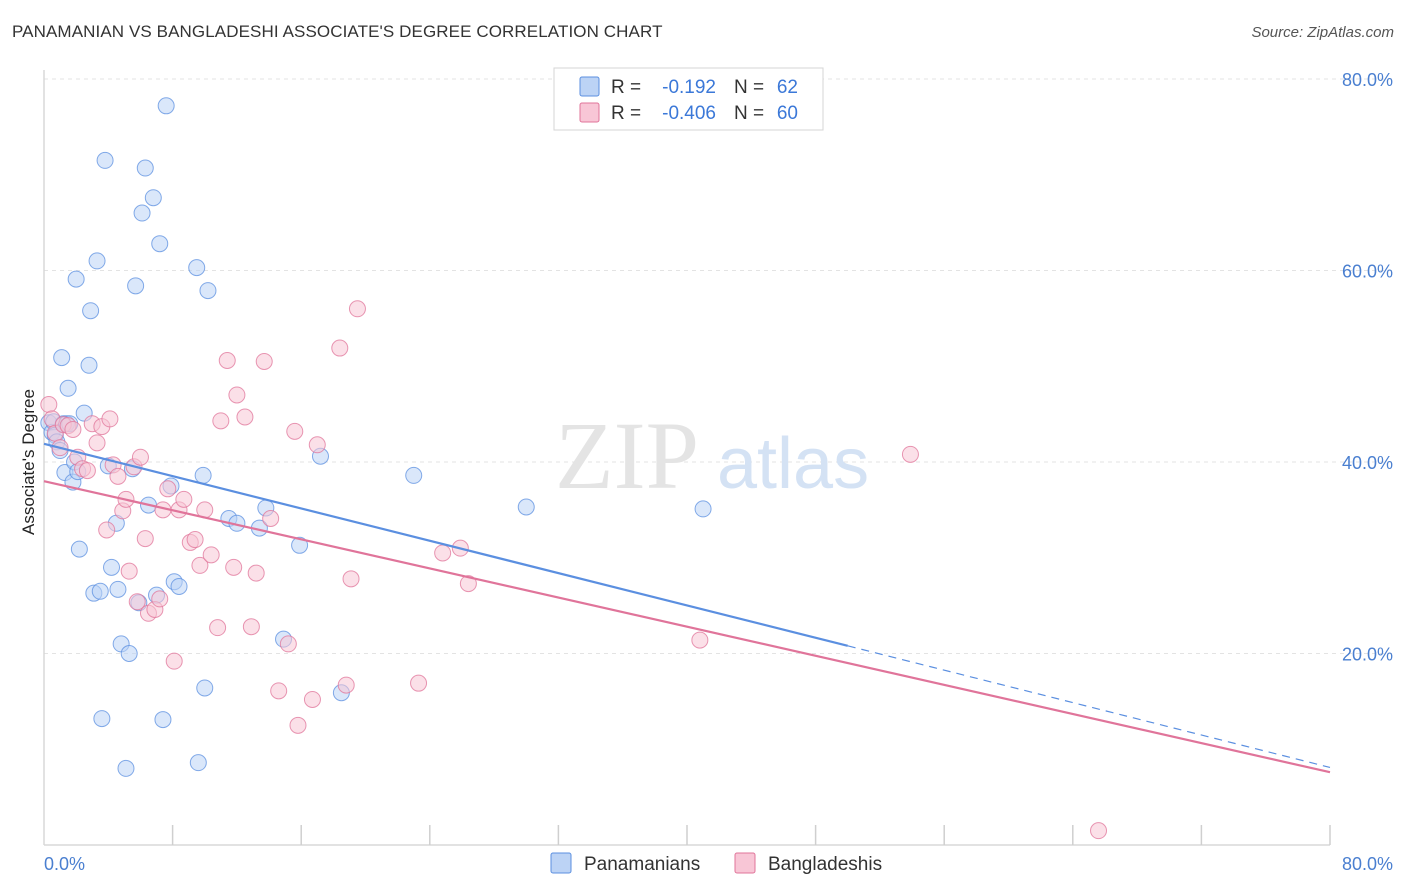  I want to click on x-tick-label-min: 0.0%, so click(64, 864).